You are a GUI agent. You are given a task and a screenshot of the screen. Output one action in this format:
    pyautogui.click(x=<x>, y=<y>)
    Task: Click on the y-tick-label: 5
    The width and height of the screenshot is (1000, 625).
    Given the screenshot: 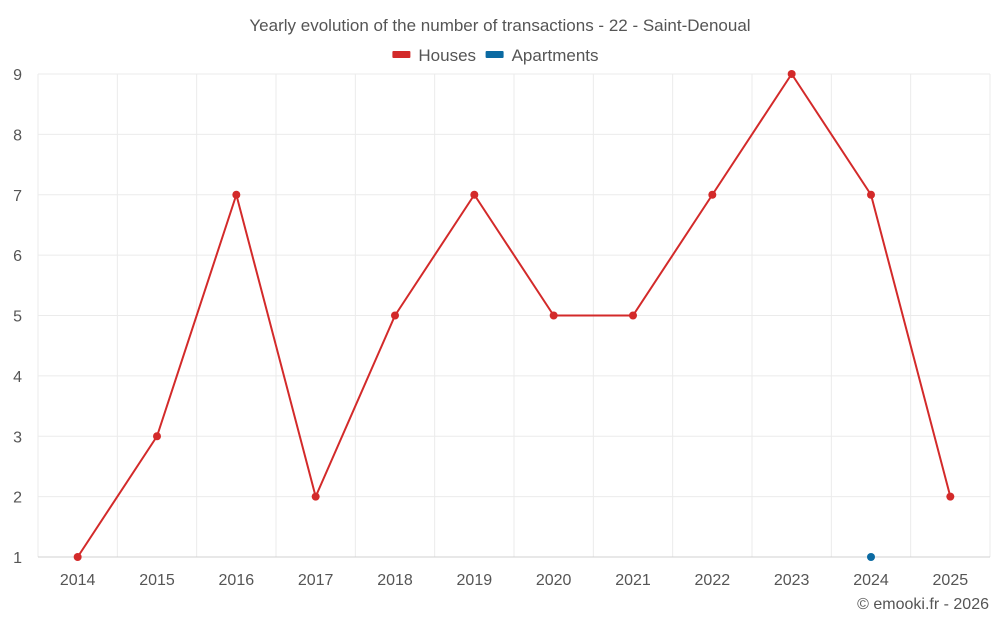 What is the action you would take?
    pyautogui.click(x=17, y=317)
    